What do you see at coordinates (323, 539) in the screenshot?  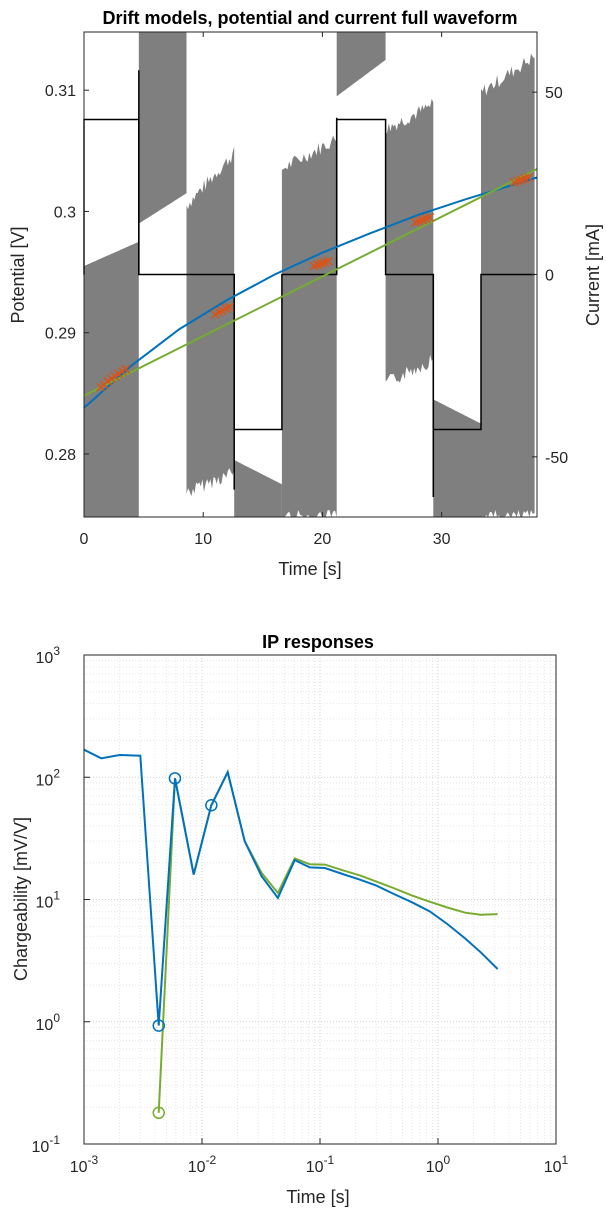 I see `x-tick-label: 20` at bounding box center [323, 539].